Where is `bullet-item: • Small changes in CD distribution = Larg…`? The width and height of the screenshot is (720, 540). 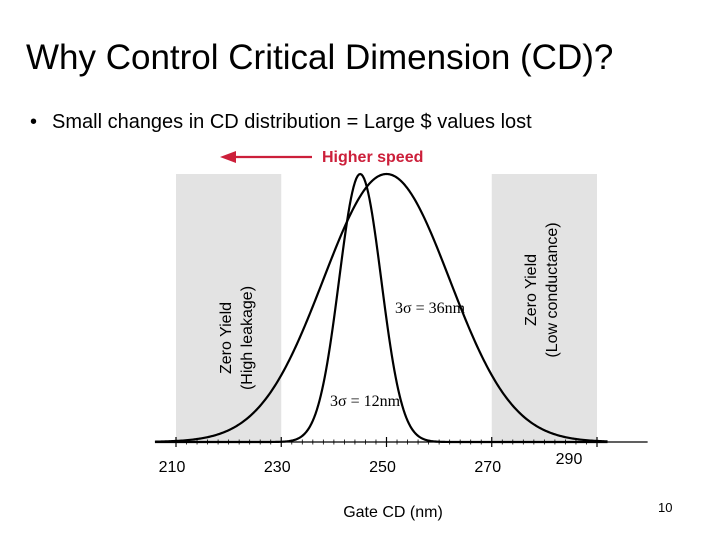
bullet-item: • Small changes in CD distribution = Larg… is located at coordinates (281, 122).